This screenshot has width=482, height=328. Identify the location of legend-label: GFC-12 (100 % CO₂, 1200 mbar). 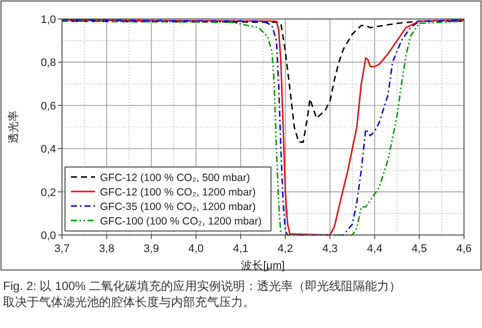
(178, 192).